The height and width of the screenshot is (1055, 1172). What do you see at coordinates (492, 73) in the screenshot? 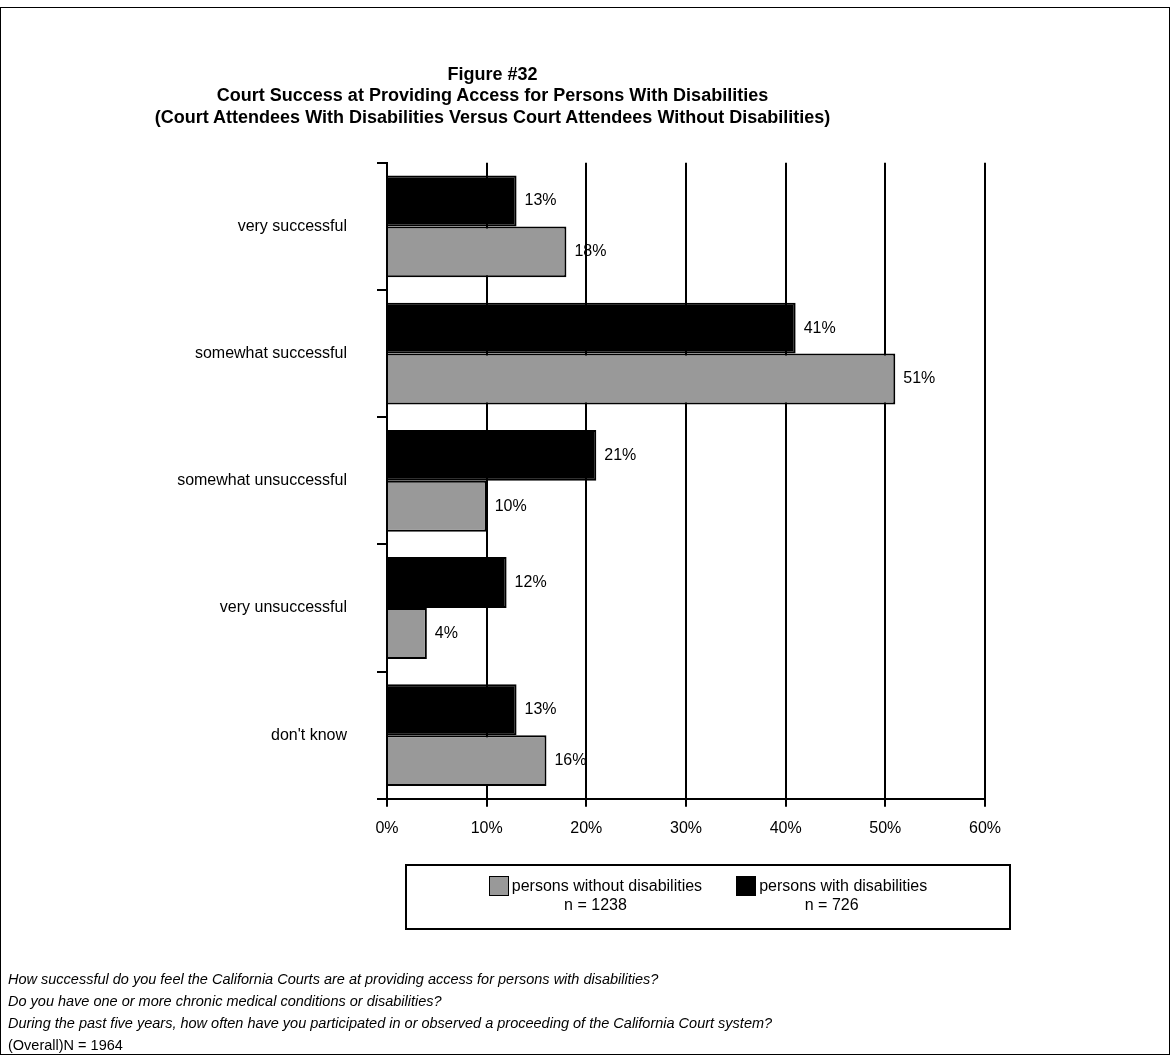
I see `text: Figure #32` at bounding box center [492, 73].